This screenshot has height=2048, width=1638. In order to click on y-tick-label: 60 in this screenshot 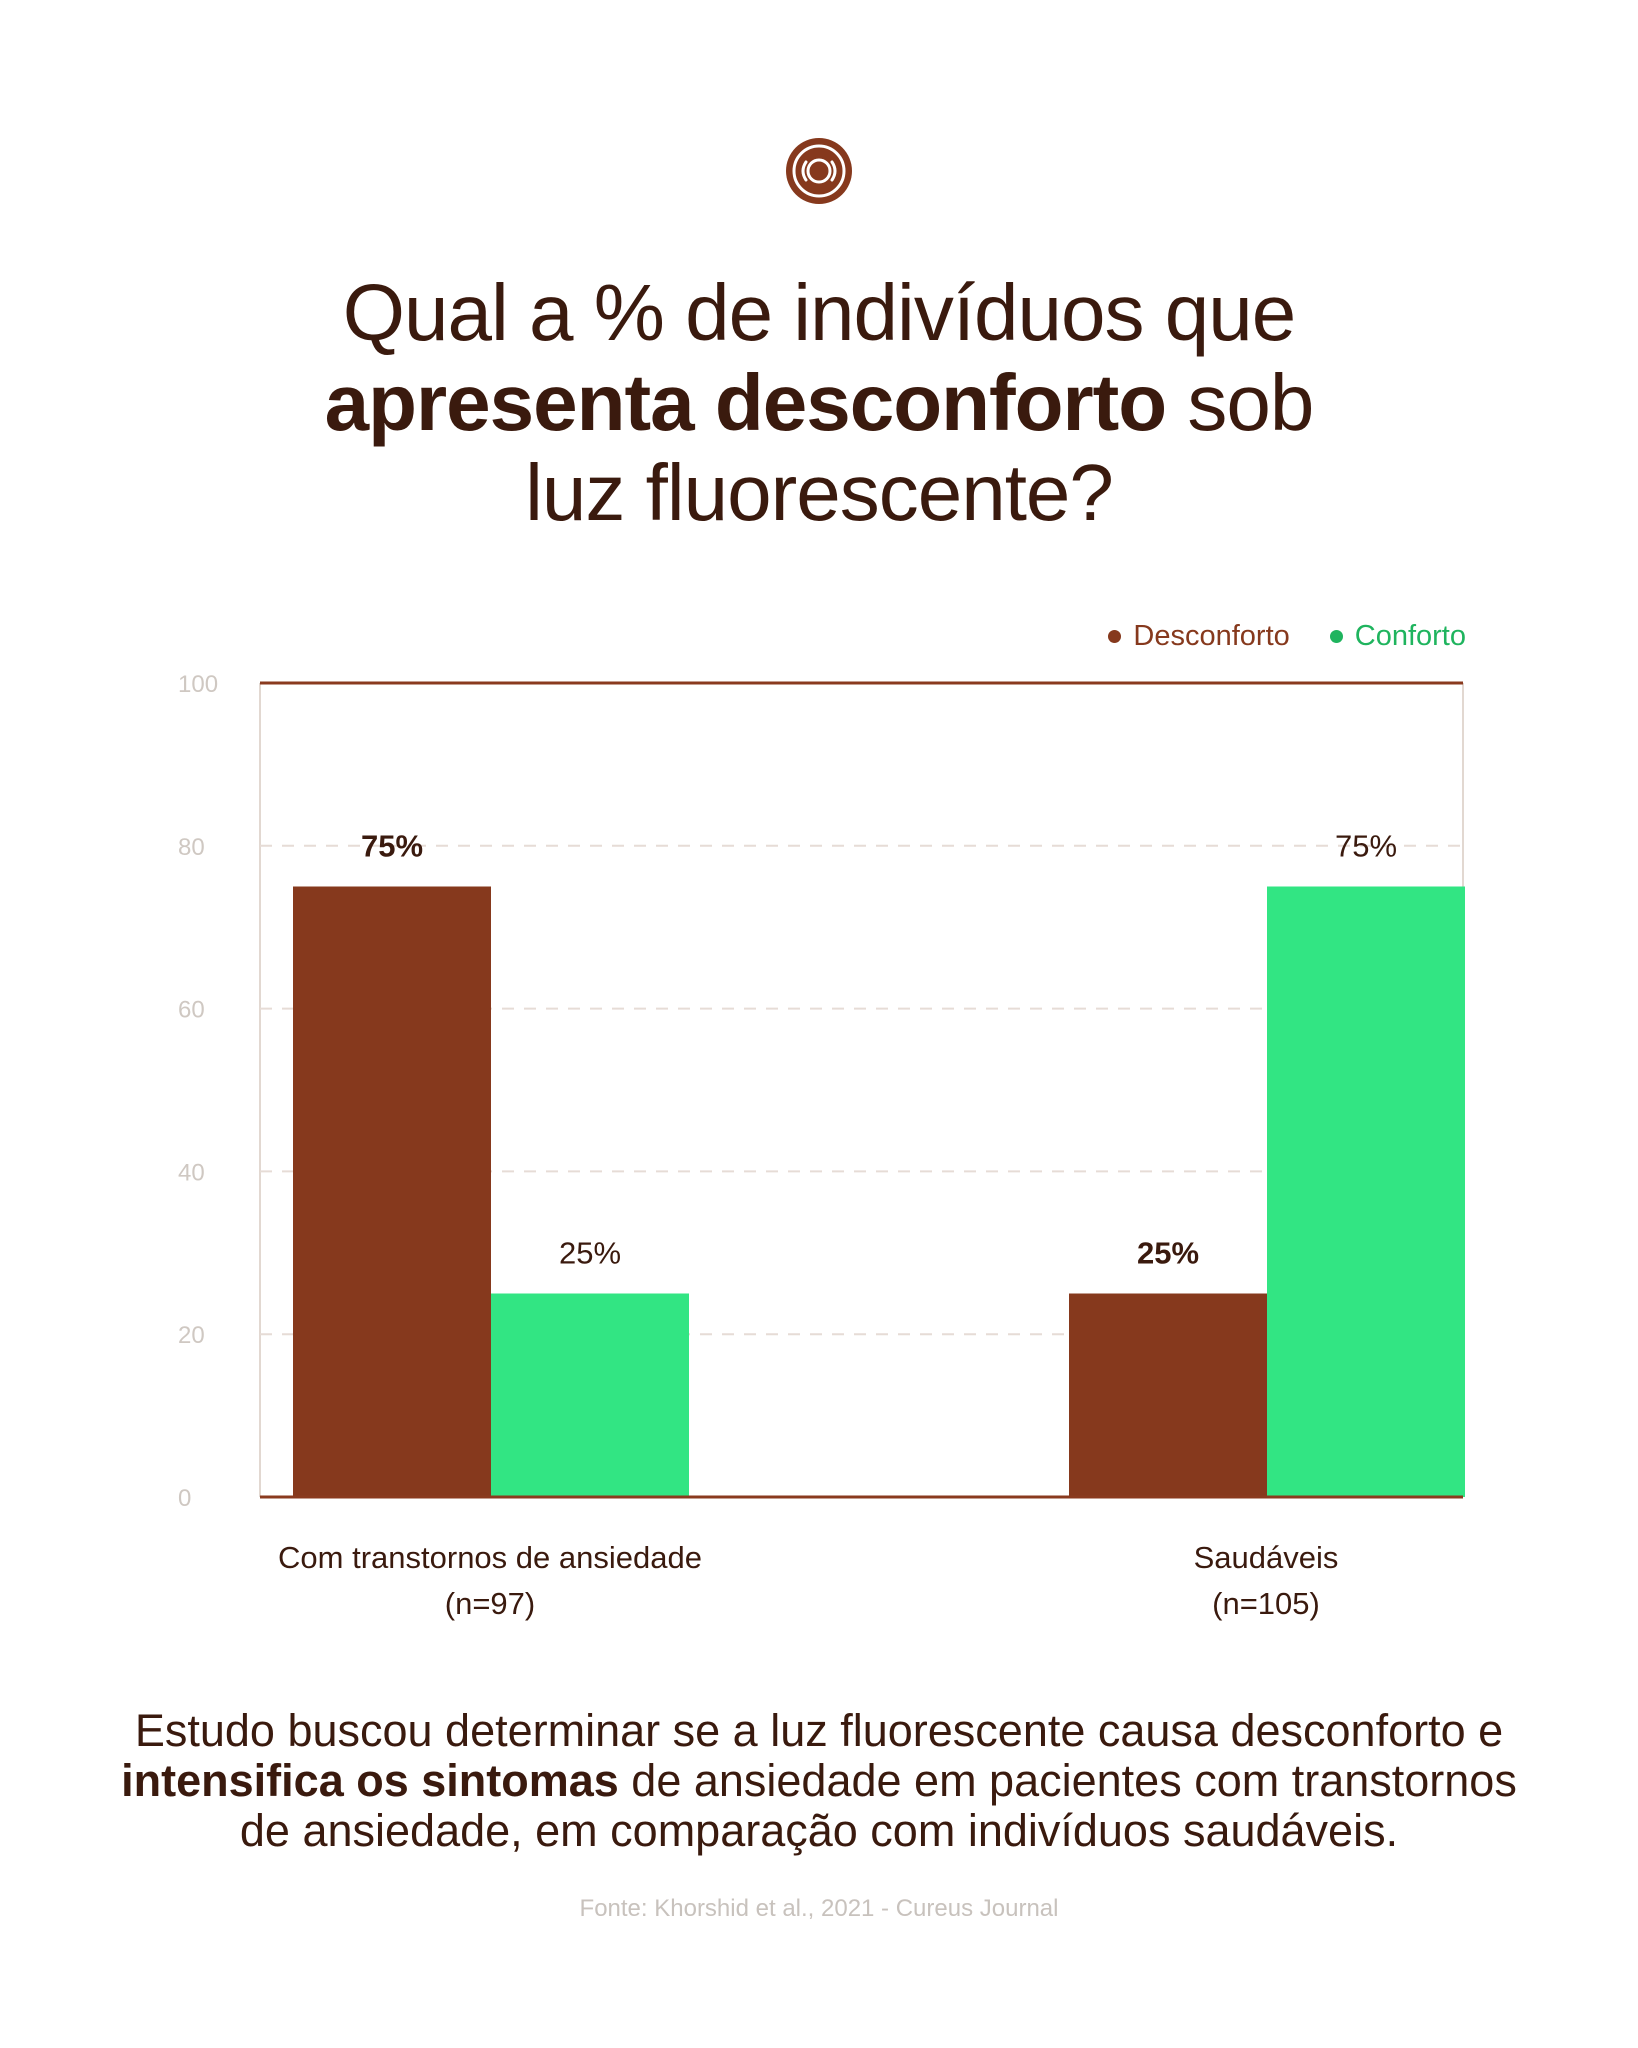, I will do `click(191, 1010)`.